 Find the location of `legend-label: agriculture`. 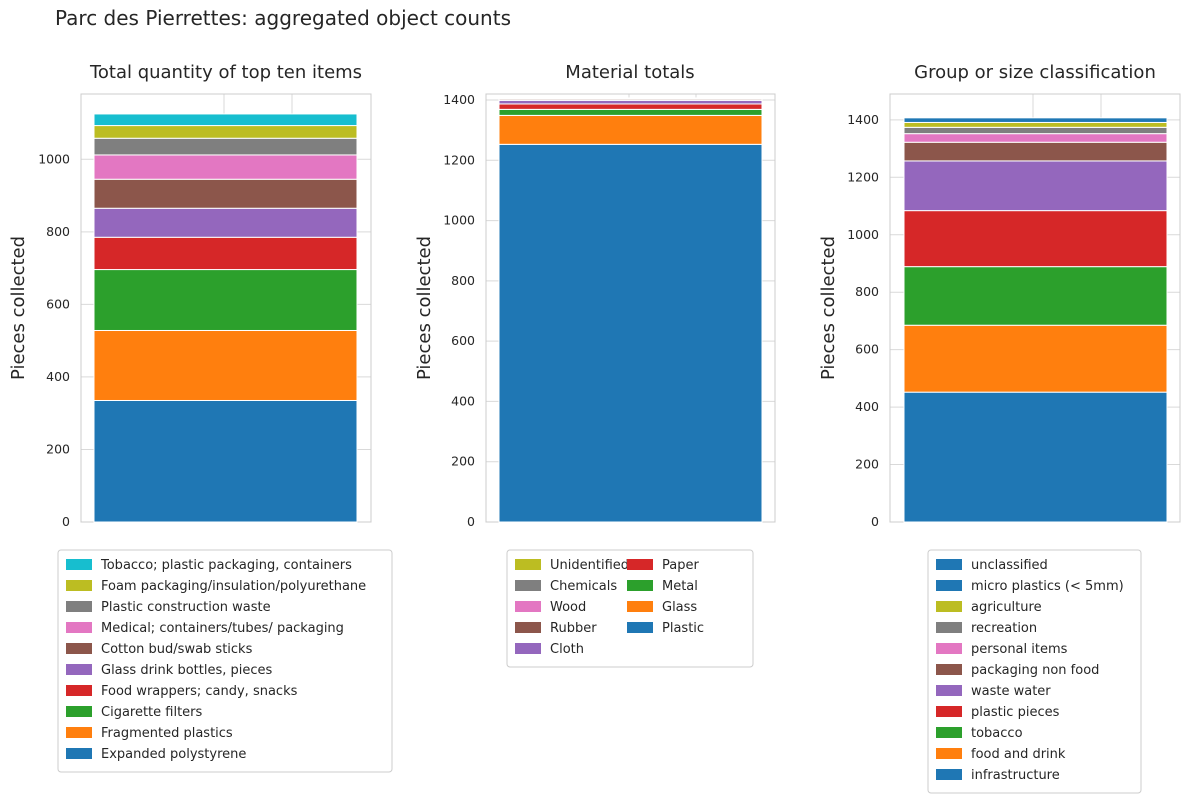

legend-label: agriculture is located at coordinates (1006, 607).